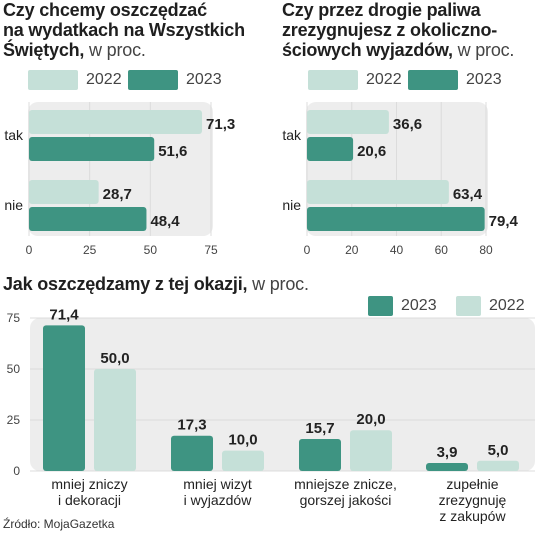 This screenshot has width=536, height=534. Describe the element at coordinates (280, 284) in the screenshot. I see `chart3-unit: w proc.` at that location.